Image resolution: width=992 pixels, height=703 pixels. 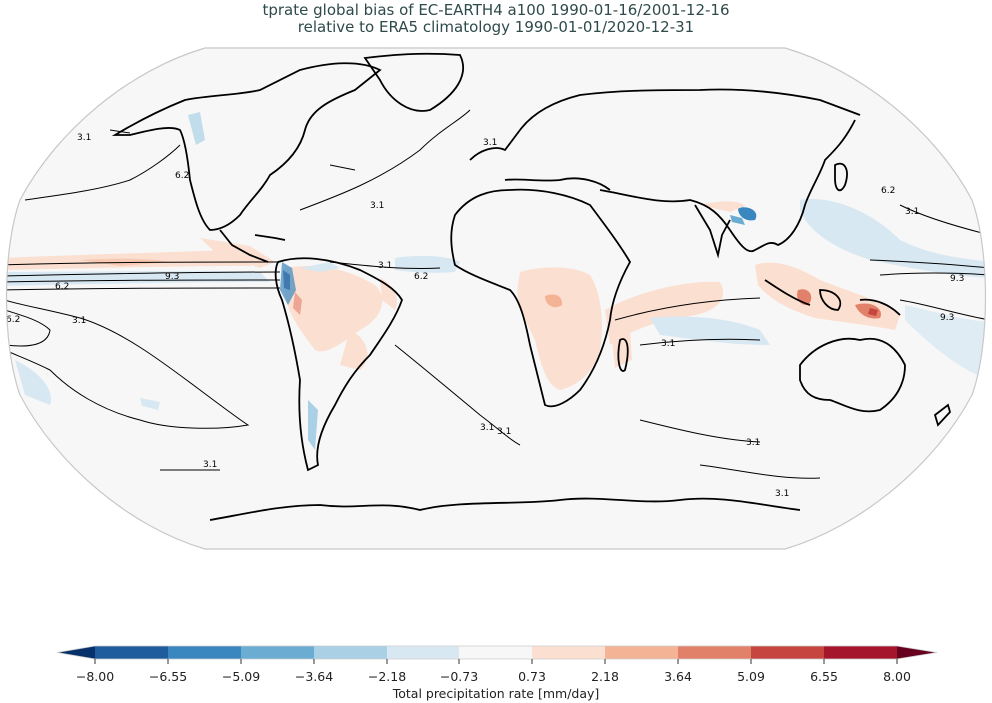 I want to click on colorbar-tick: 5.09, so click(x=751, y=676).